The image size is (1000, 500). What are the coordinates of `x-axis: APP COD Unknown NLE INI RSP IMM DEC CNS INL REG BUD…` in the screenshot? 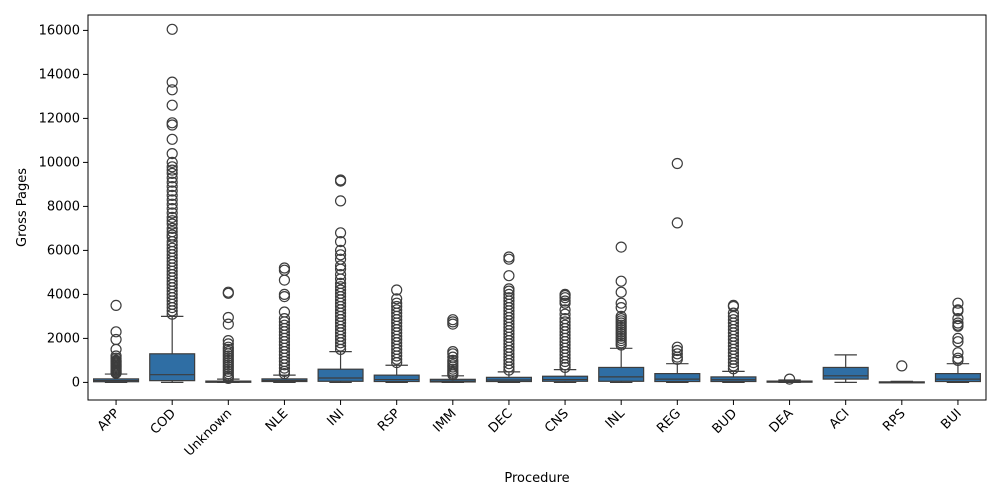 It's located at (530, 430).